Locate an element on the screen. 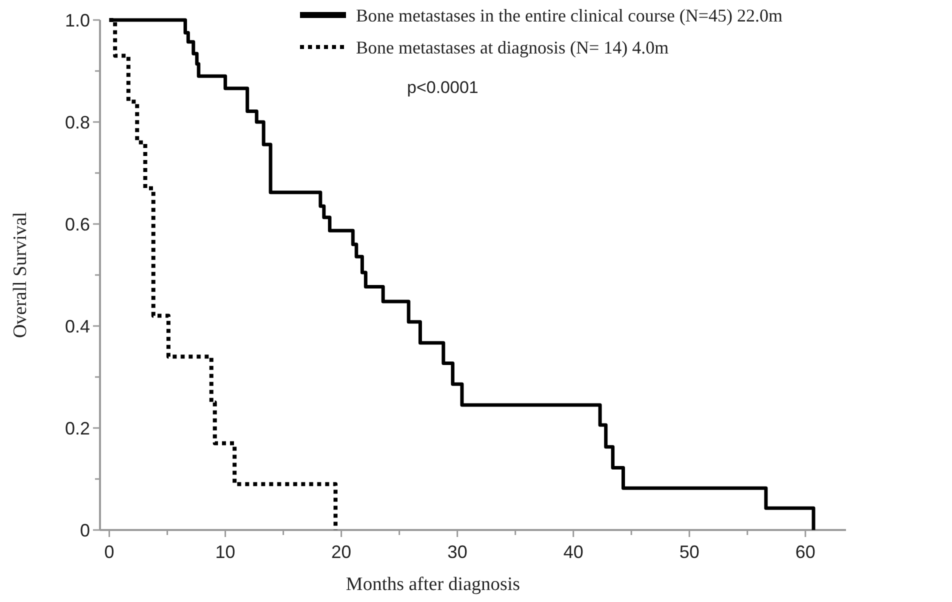 Image resolution: width=952 pixels, height=602 pixels. y-tick-label: 0.2 is located at coordinates (77, 428).